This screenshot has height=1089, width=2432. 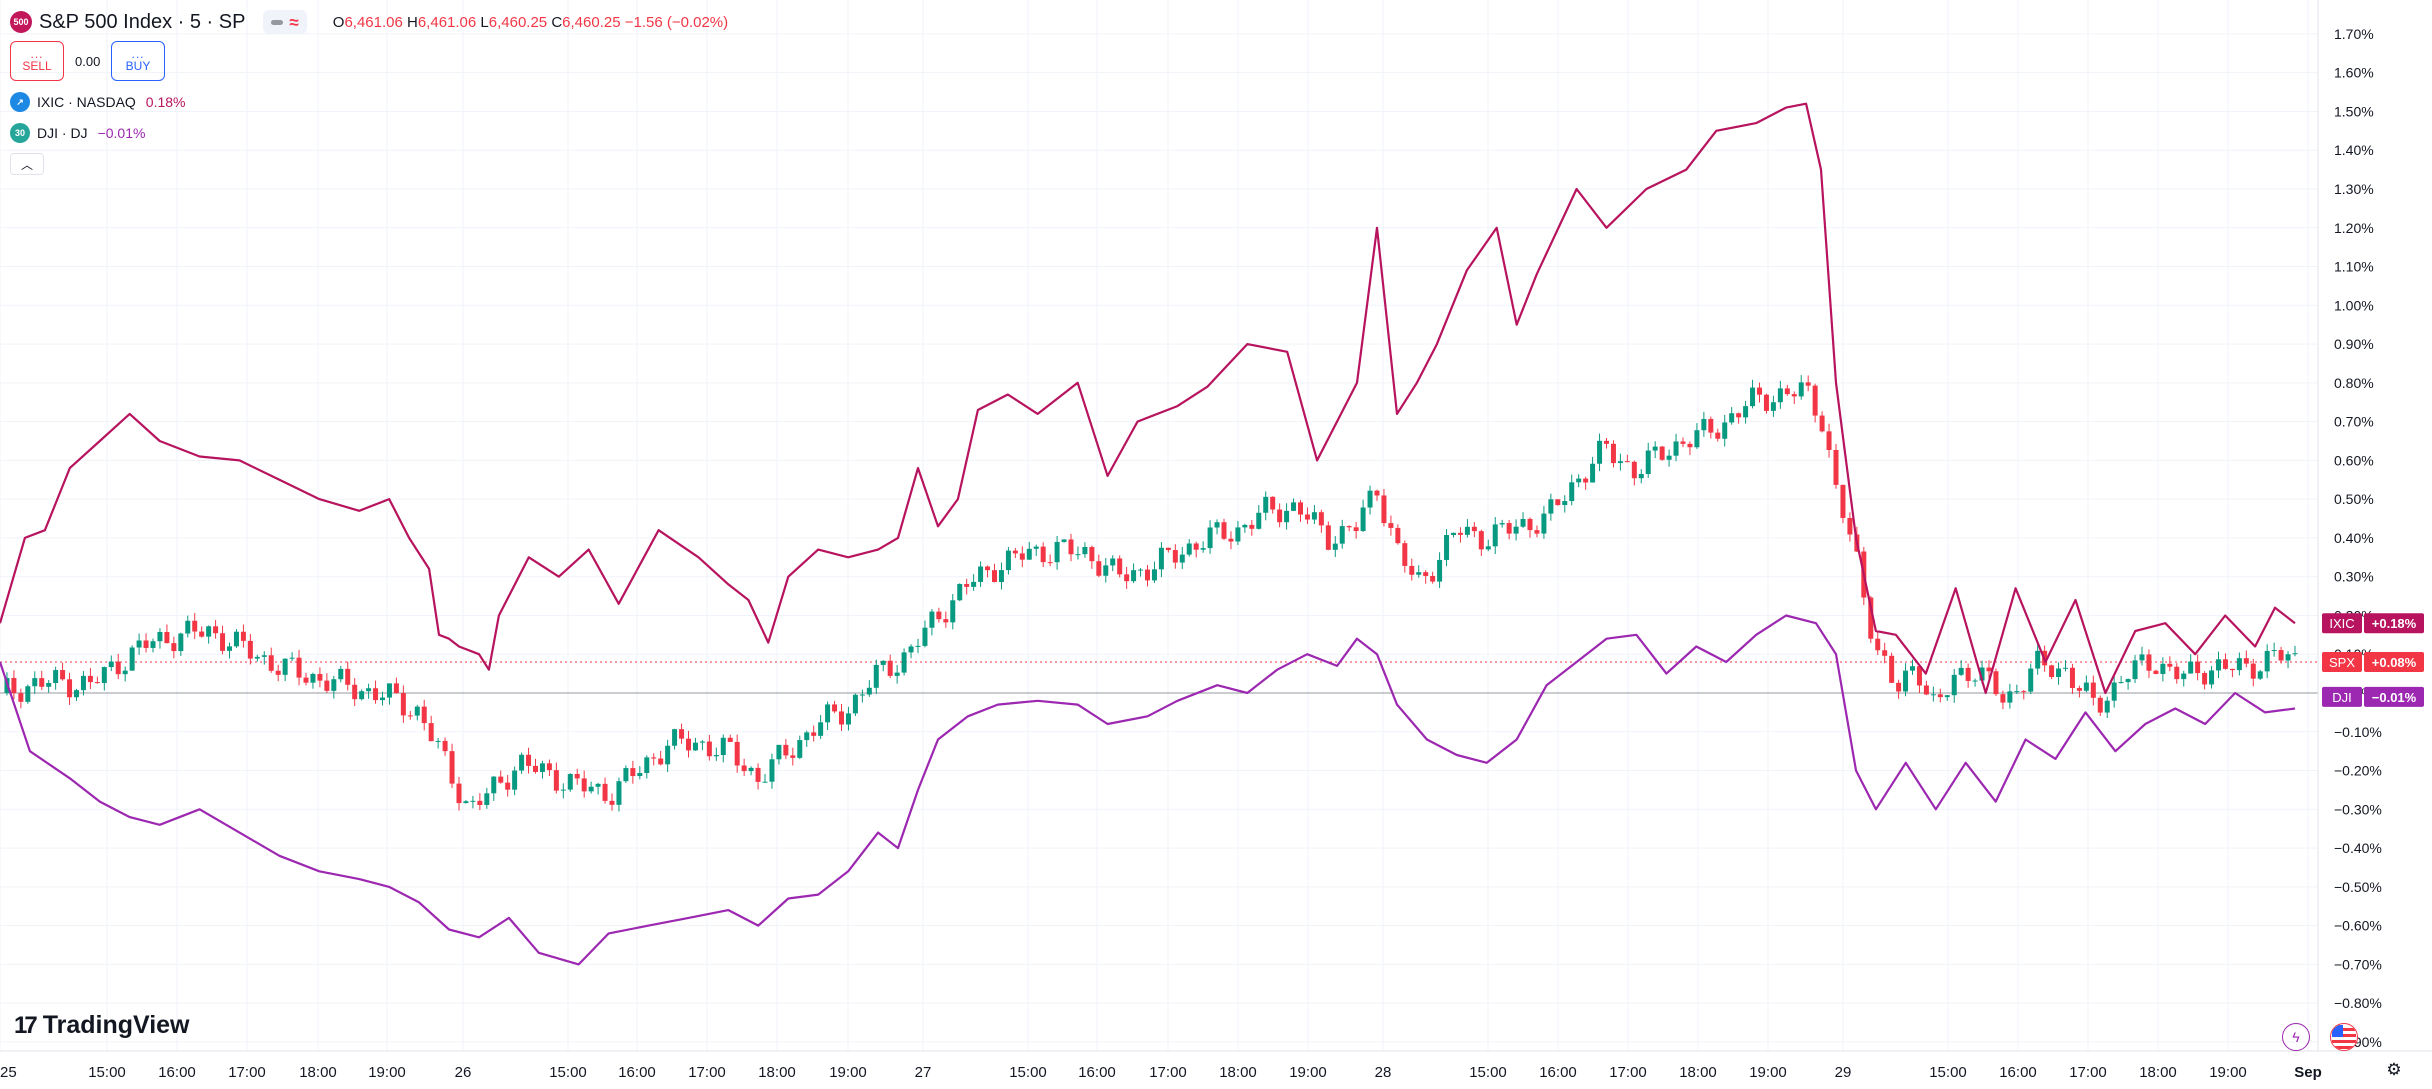 I want to click on buy-button: ... BUY, so click(x=138, y=61).